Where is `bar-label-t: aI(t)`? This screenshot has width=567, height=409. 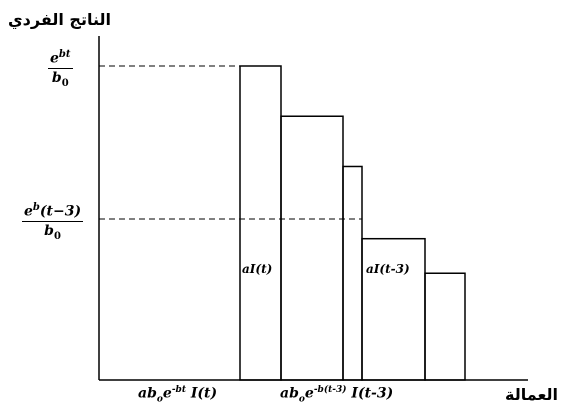 bar-label-t: aI(t) is located at coordinates (257, 269).